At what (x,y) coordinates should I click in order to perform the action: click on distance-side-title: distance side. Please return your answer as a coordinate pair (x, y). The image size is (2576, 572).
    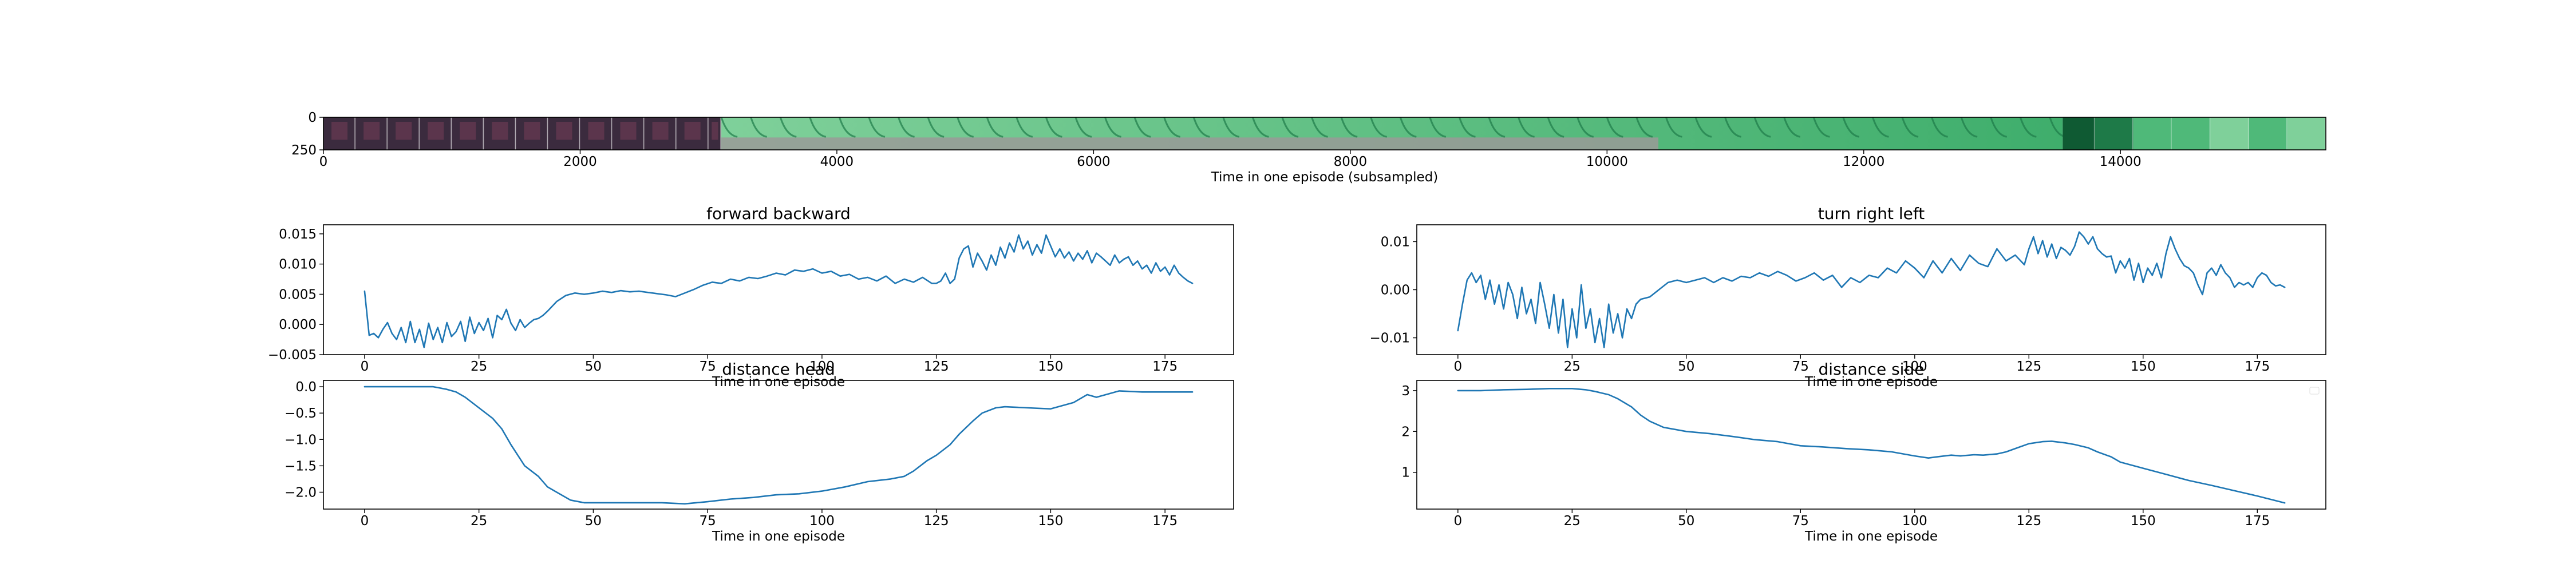
    Looking at the image, I should click on (1872, 369).